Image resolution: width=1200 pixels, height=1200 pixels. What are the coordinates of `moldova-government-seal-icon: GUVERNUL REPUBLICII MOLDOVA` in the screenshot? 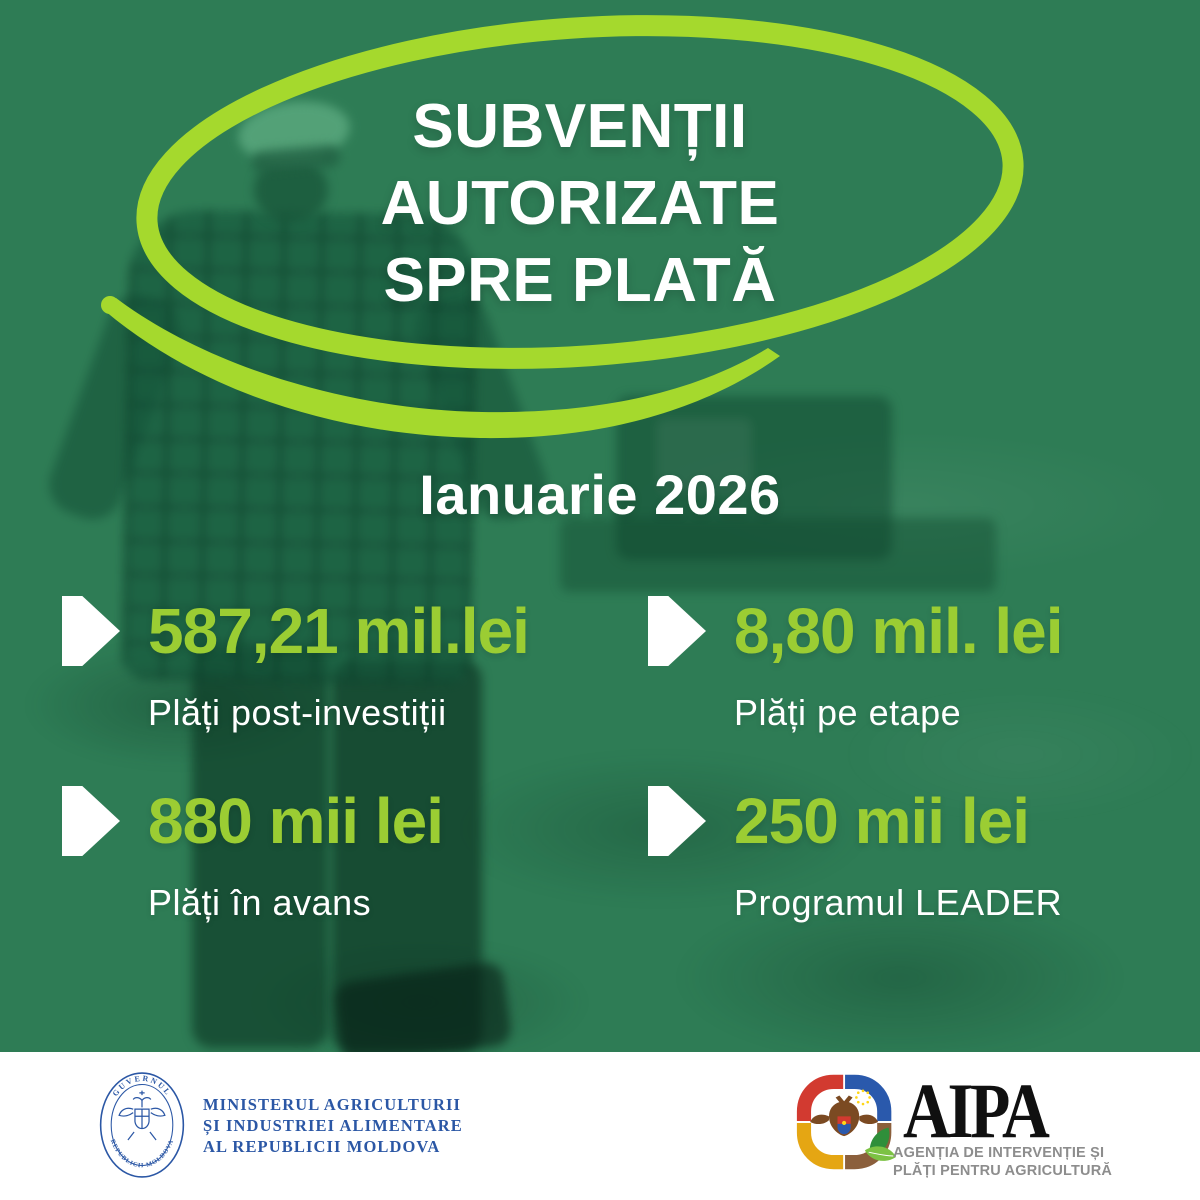 It's located at (142, 1125).